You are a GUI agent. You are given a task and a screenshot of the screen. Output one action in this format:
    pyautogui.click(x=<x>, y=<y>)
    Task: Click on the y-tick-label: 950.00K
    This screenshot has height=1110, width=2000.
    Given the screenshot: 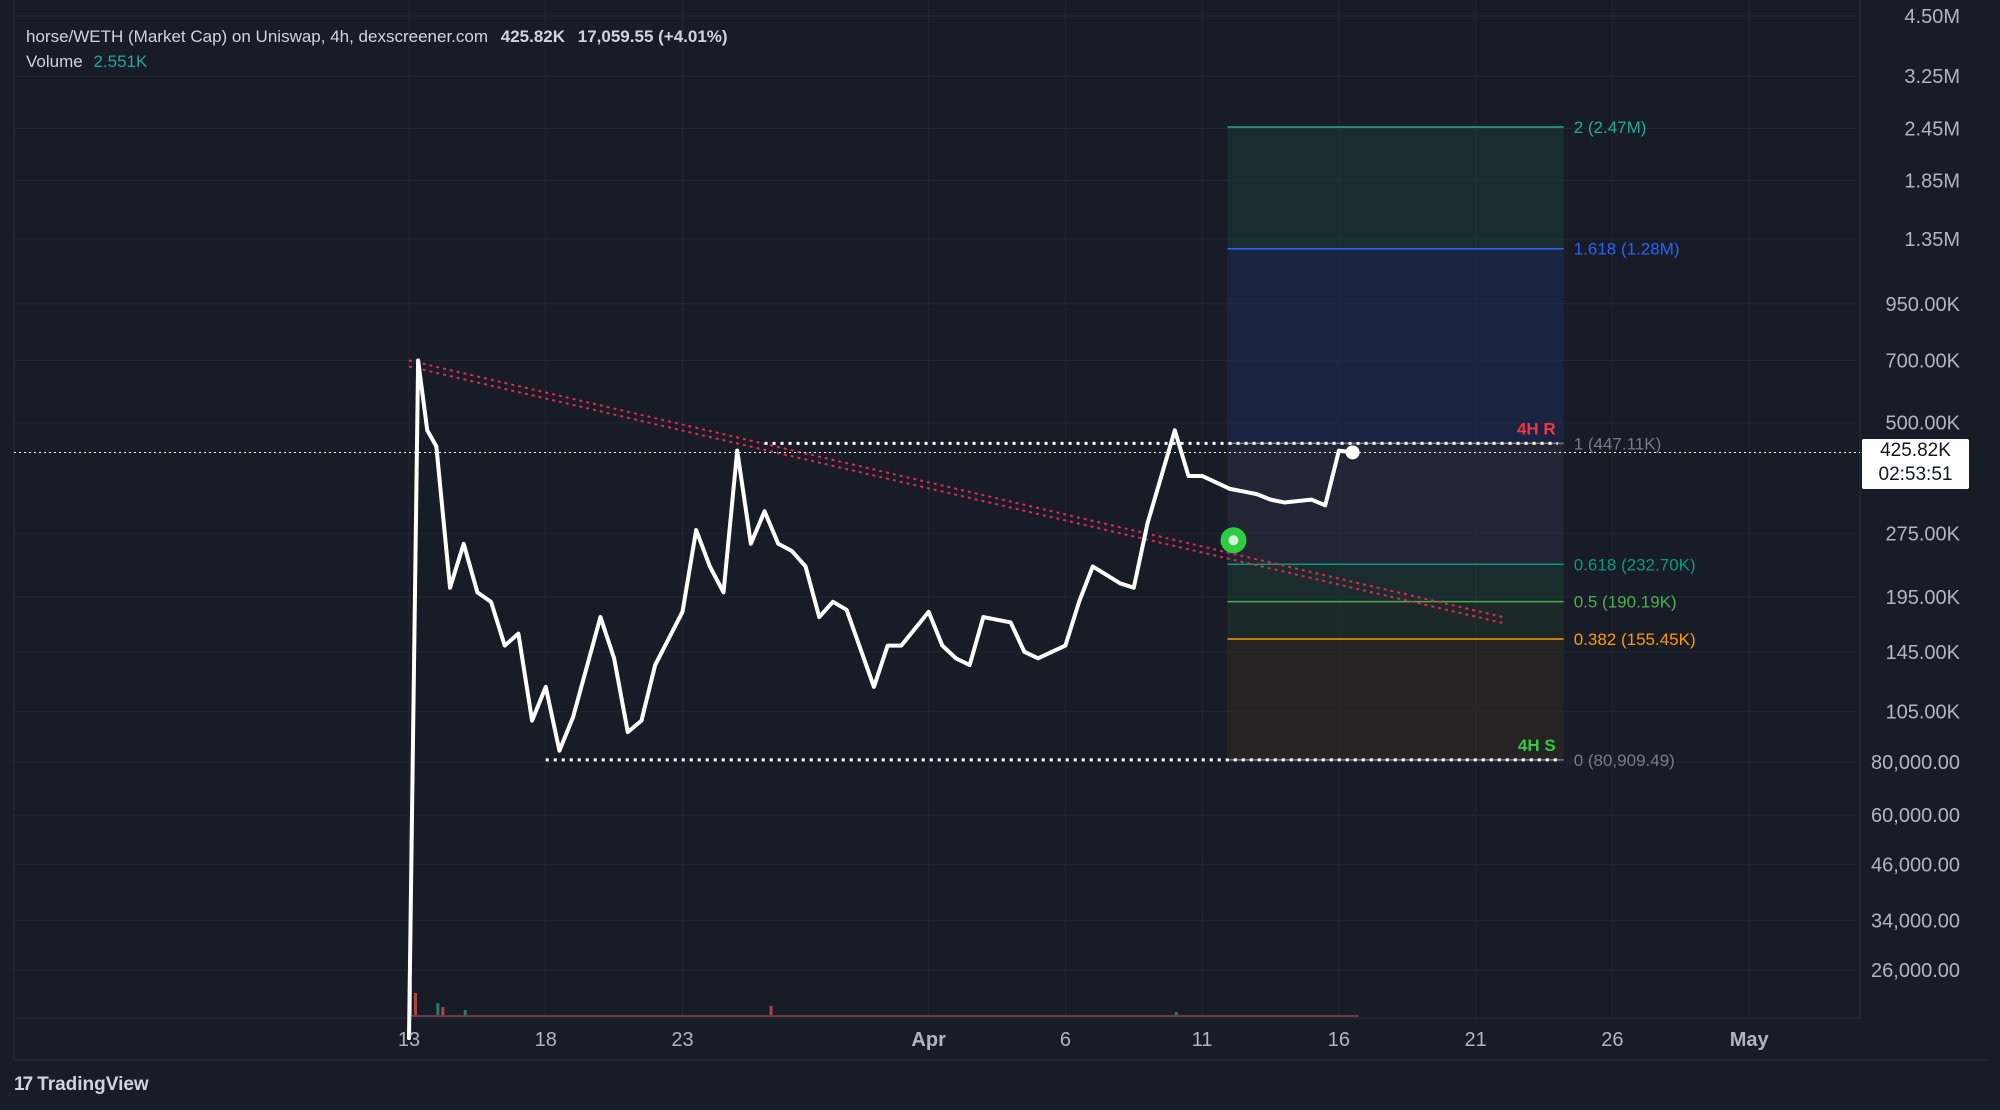 What is the action you would take?
    pyautogui.click(x=1922, y=305)
    